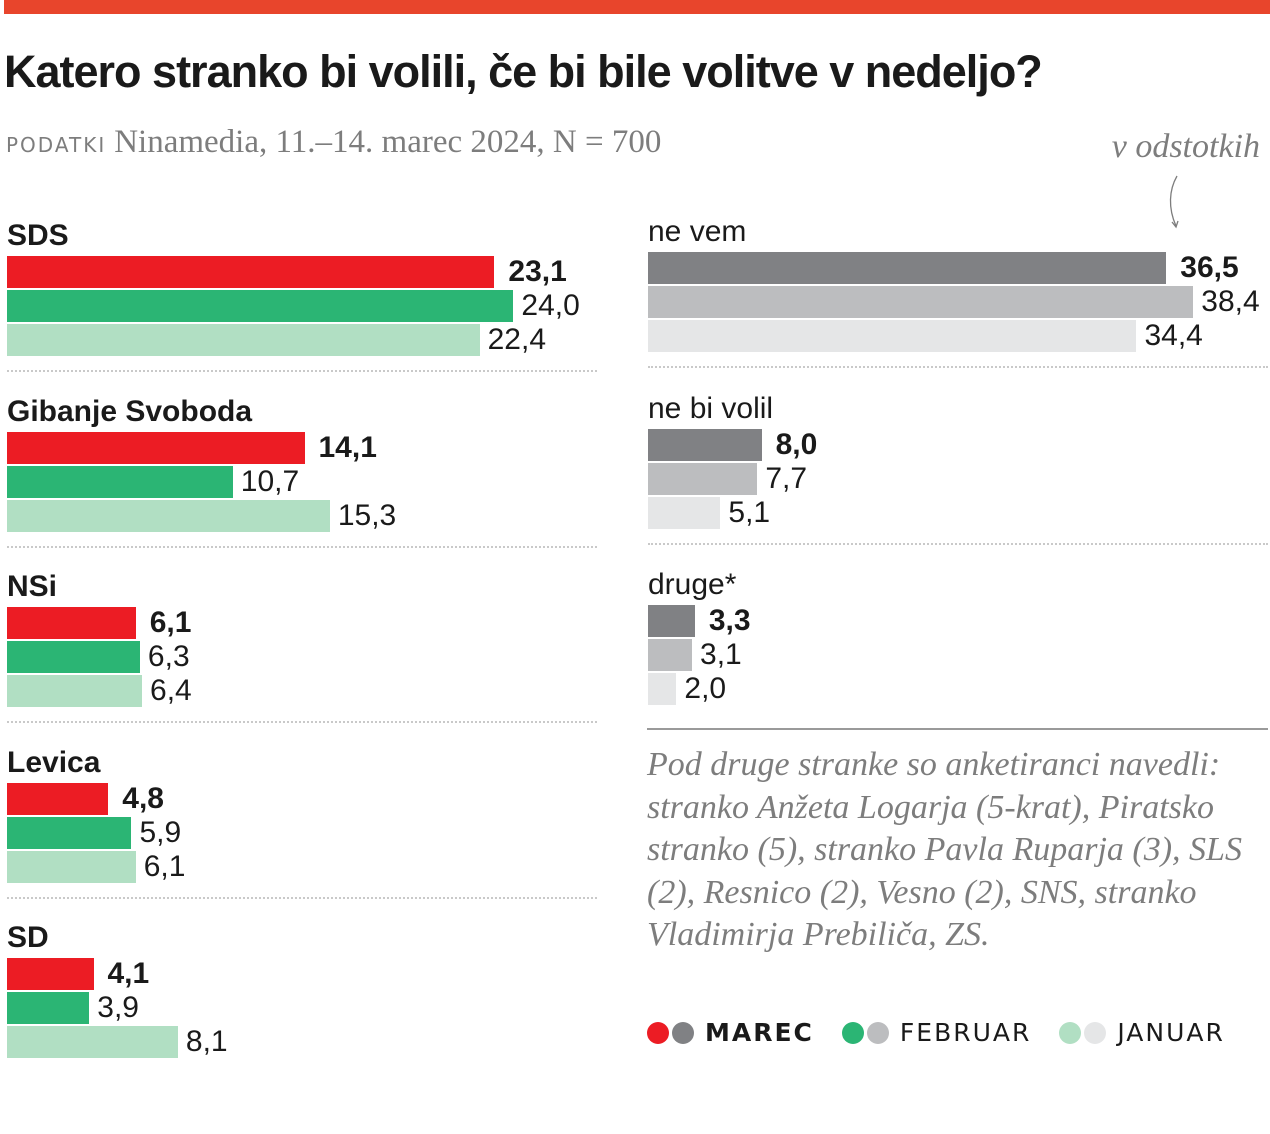 The height and width of the screenshot is (1134, 1270). Describe the element at coordinates (1185, 146) in the screenshot. I see `unit-note: v odstotkih` at that location.